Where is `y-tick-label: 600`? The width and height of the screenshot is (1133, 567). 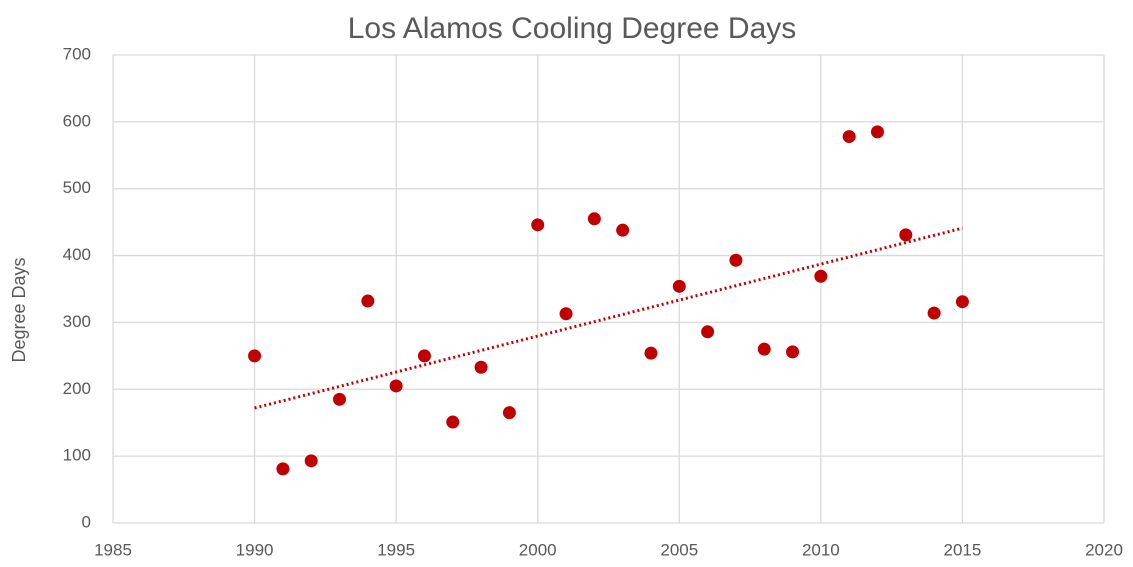
y-tick-label: 600 is located at coordinates (77, 120).